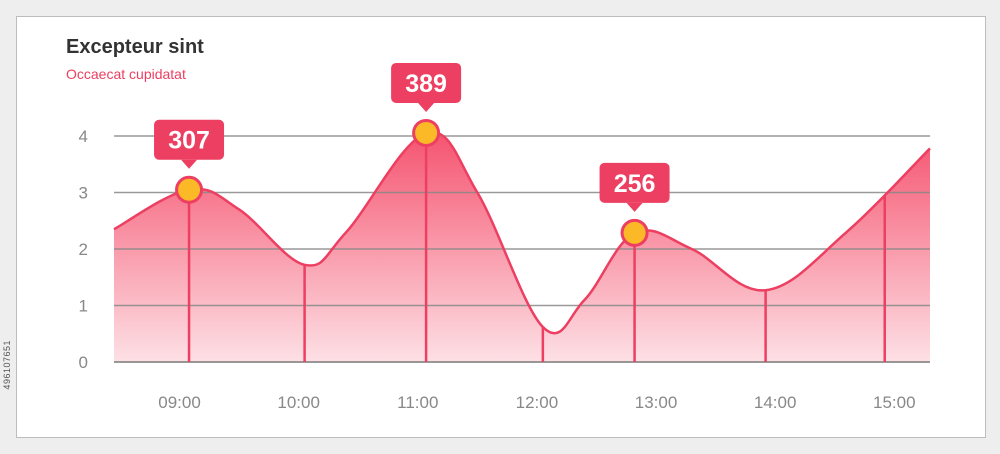 The image size is (1000, 454). Describe the element at coordinates (417, 402) in the screenshot. I see `x-tick-label: 11:00` at that location.